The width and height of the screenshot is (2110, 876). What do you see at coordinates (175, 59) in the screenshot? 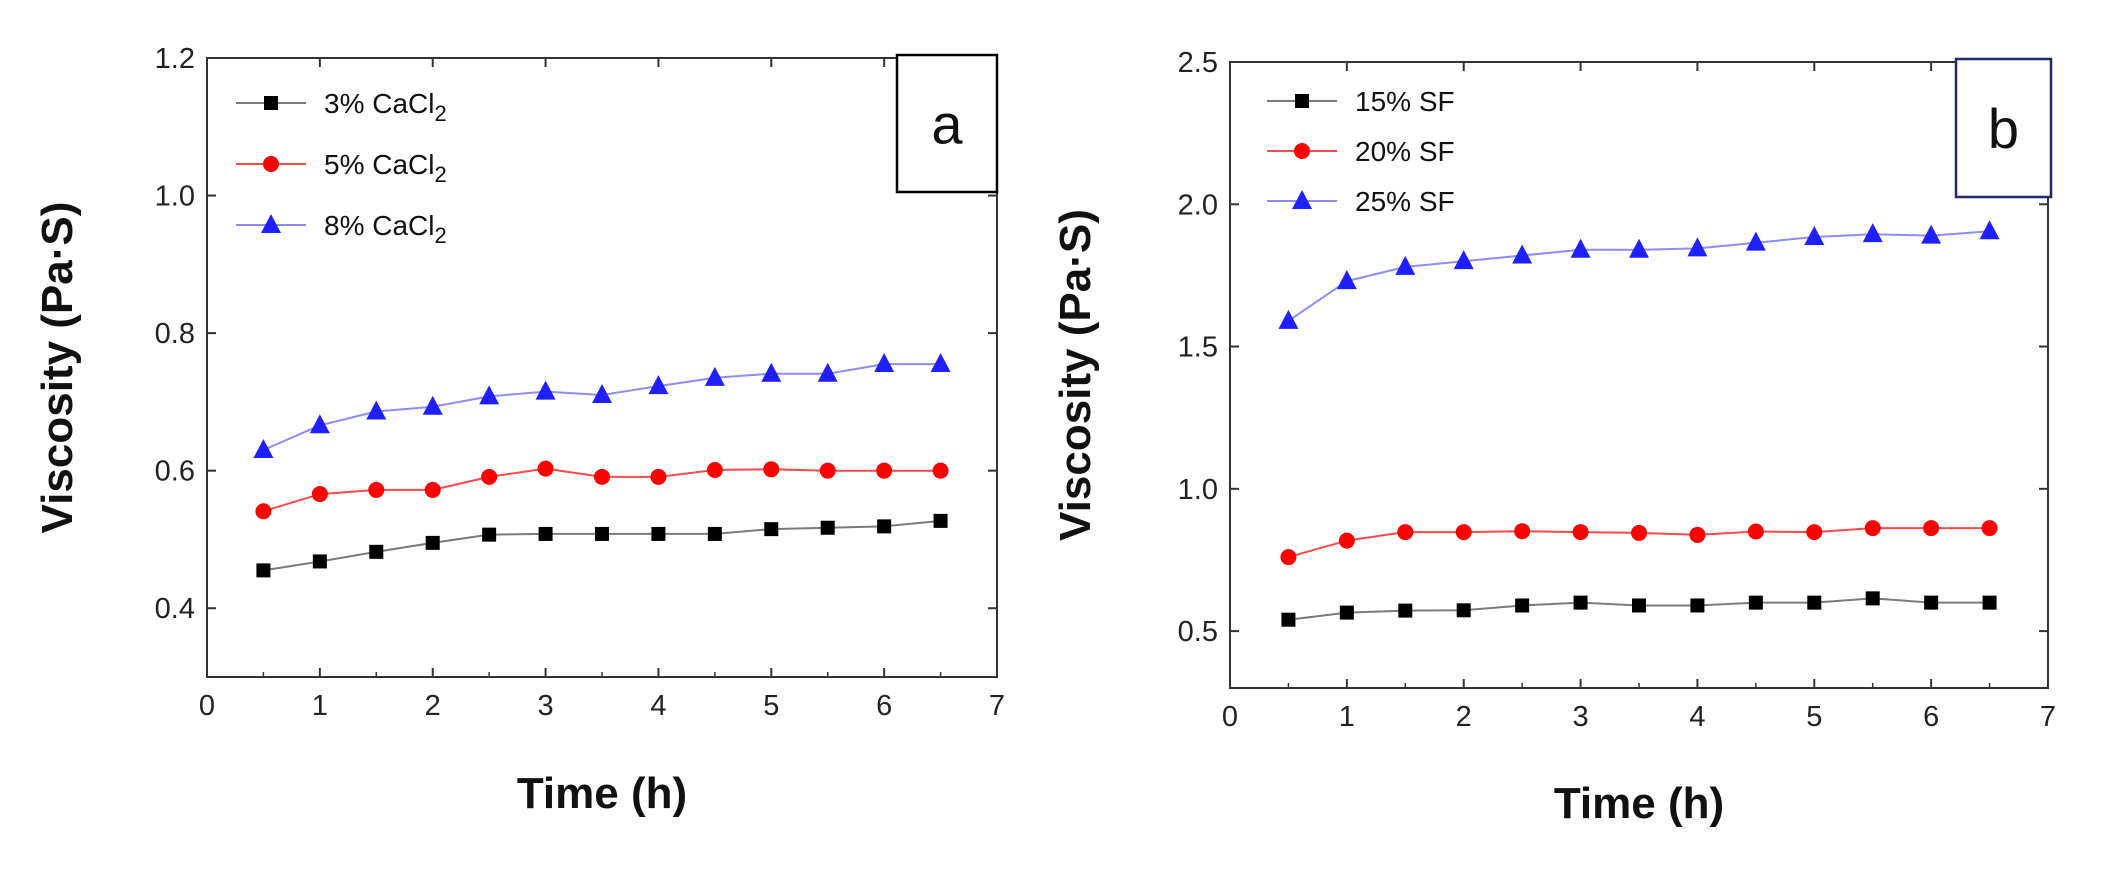
I see `y-tick-label: 1.2` at bounding box center [175, 59].